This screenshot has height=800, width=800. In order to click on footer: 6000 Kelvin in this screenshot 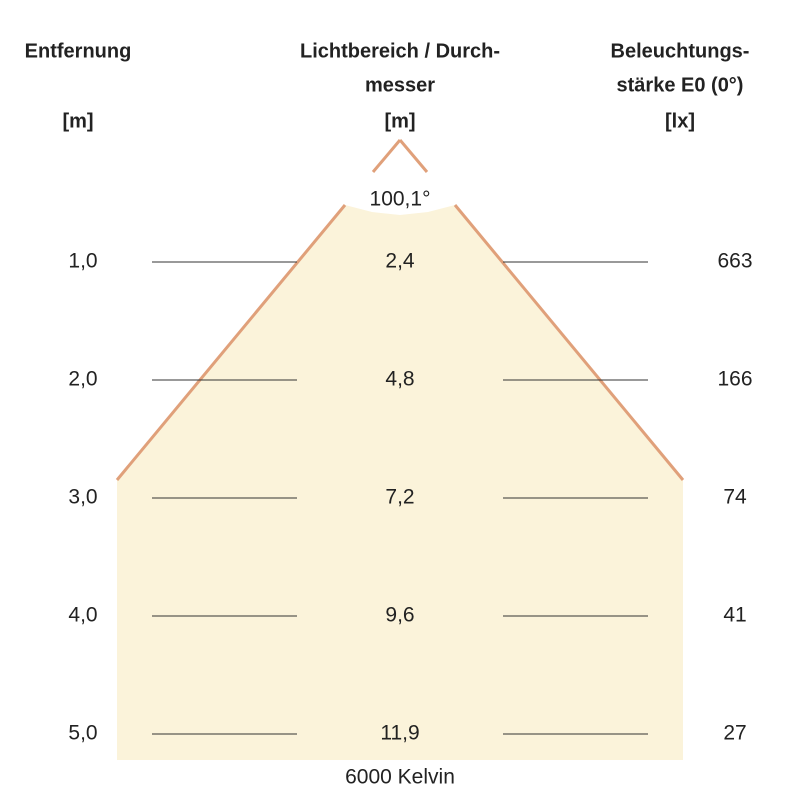, I will do `click(400, 777)`.